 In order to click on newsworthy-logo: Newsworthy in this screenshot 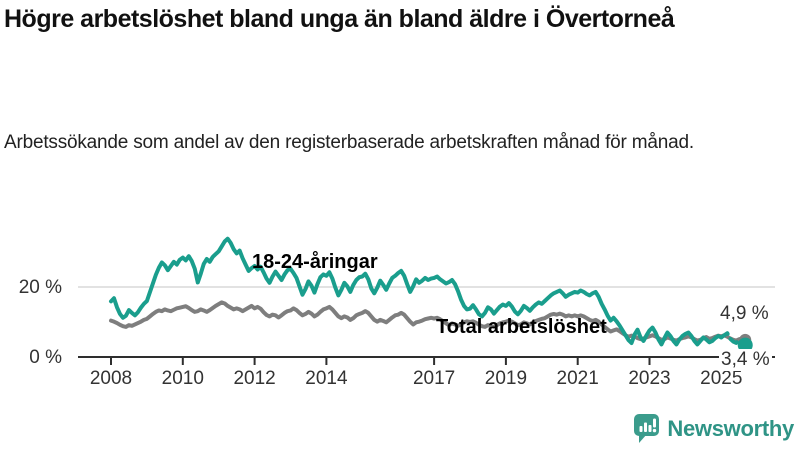, I will do `click(713, 428)`.